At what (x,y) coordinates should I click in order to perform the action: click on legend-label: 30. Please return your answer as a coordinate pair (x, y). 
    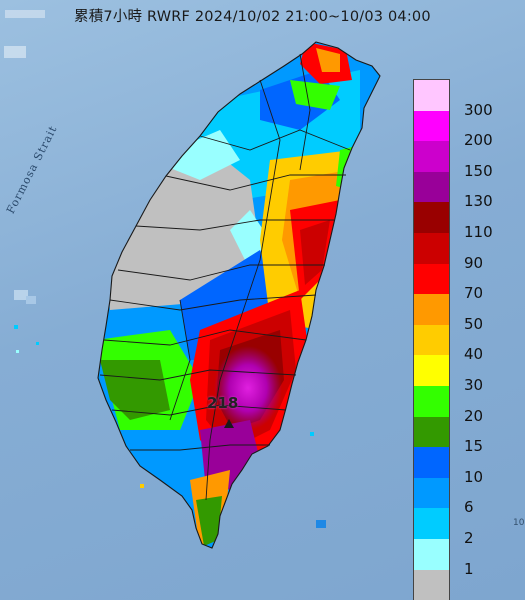
    Looking at the image, I should click on (474, 385).